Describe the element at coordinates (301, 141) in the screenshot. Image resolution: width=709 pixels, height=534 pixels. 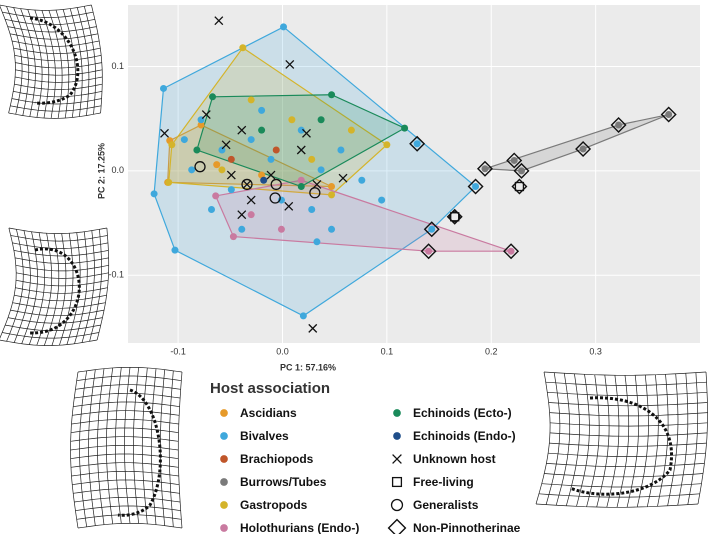
I see `hull` at that location.